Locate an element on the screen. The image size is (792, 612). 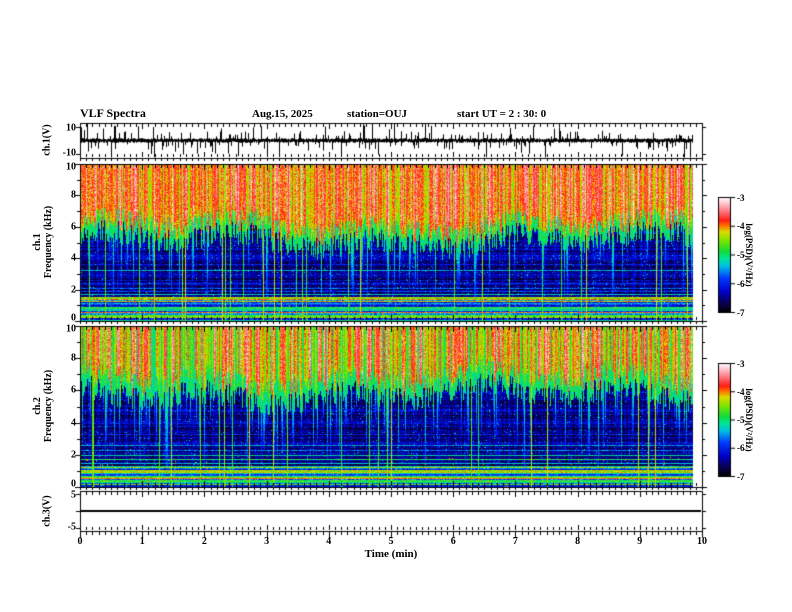
ch1-freq-tick-label-6: 6 is located at coordinates (73, 227).